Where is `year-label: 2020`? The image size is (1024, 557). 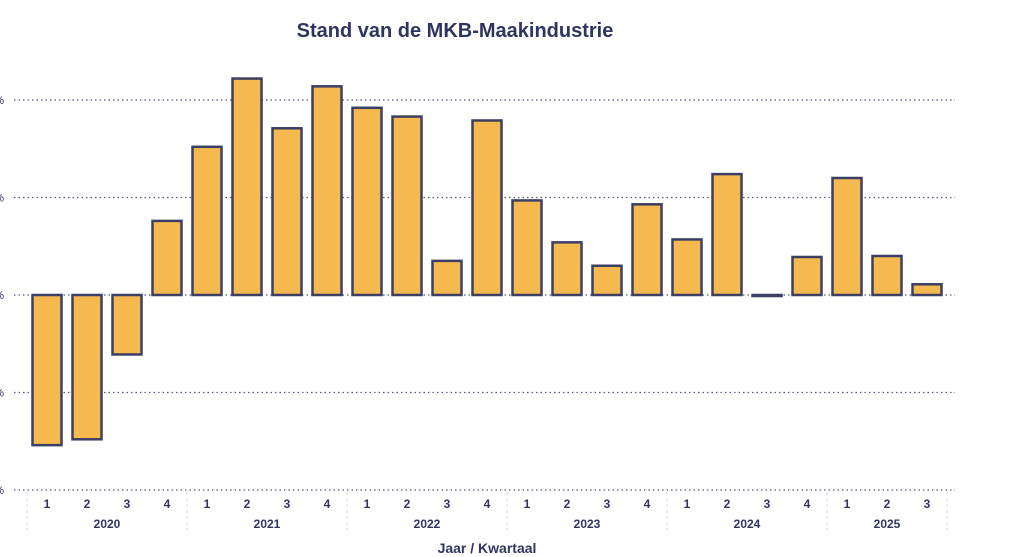
year-label: 2020 is located at coordinates (107, 524).